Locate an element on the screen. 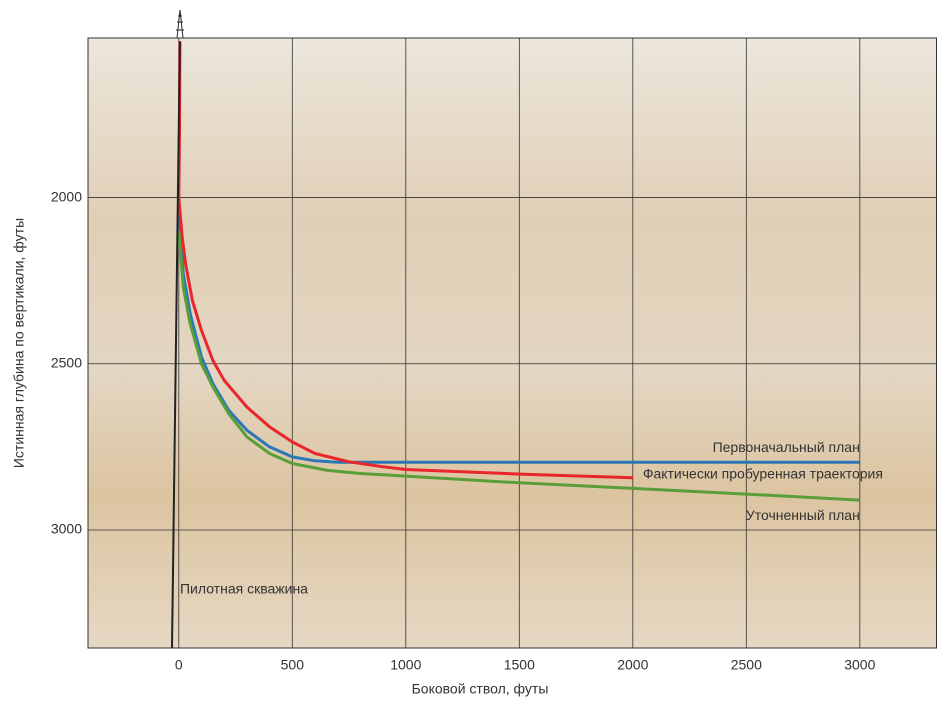 The image size is (937, 713). series-label: Пилотная скважина is located at coordinates (244, 589).